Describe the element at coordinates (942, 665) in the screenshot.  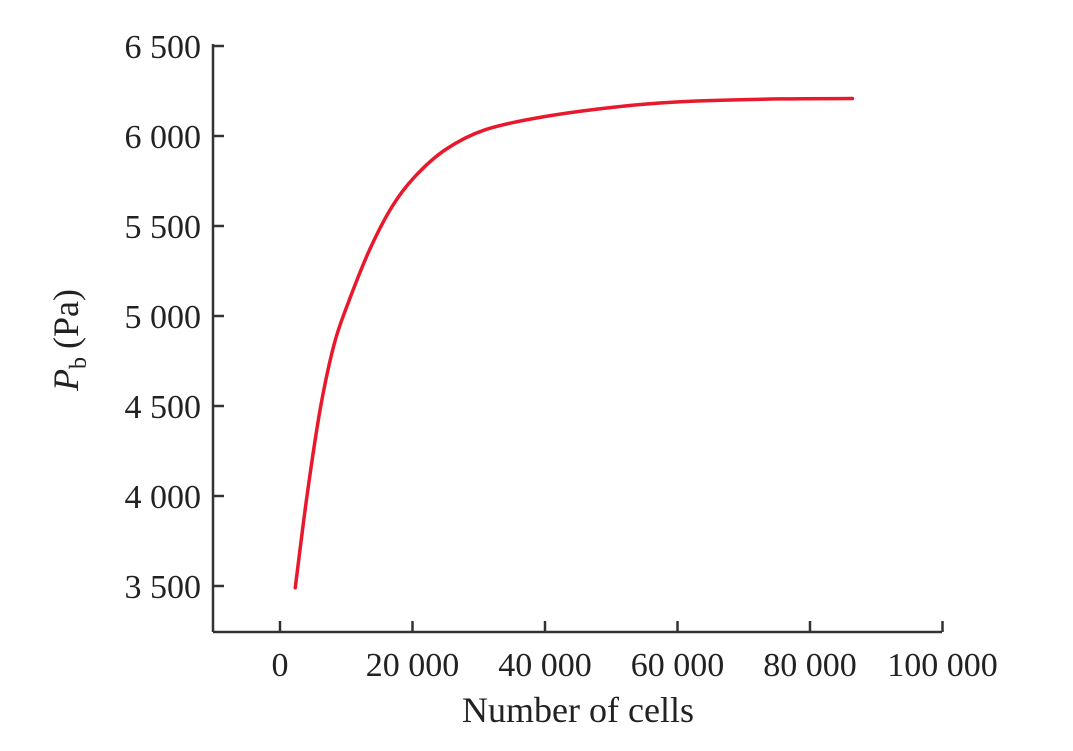
I see `x-tick-label: 100 000` at that location.